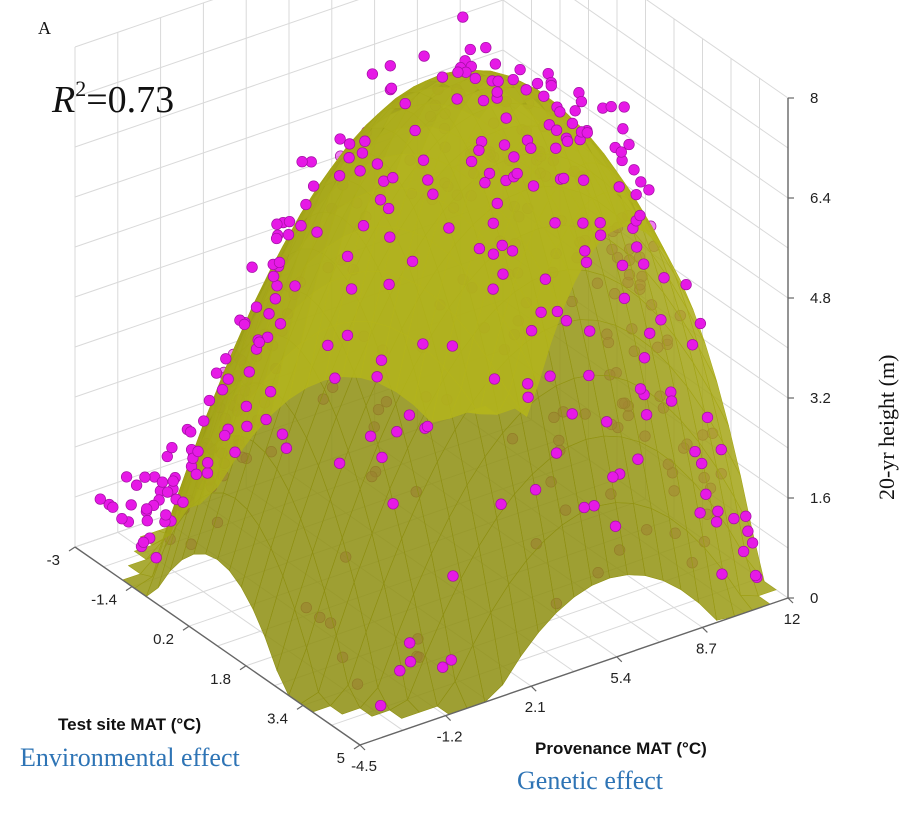 The height and width of the screenshot is (820, 919). Describe the element at coordinates (792, 619) in the screenshot. I see `y-tick-label: 12` at that location.